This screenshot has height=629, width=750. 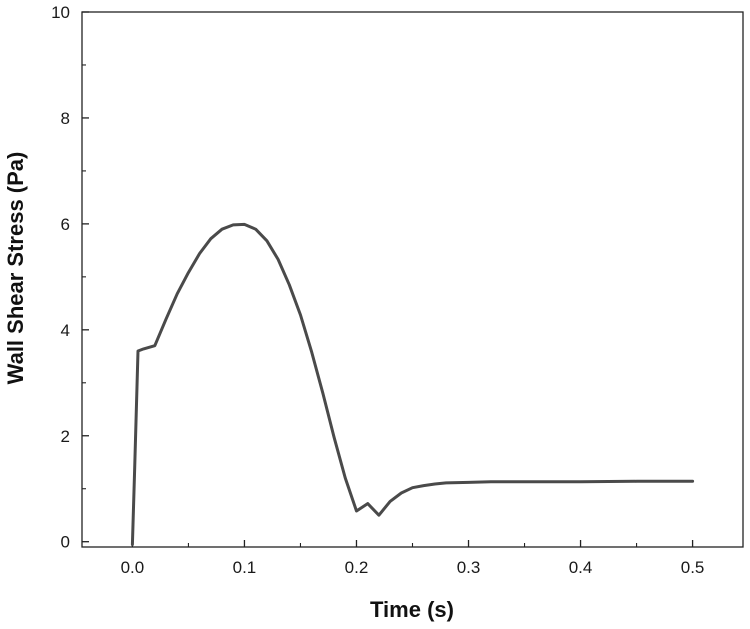 I want to click on y-tick-label: 0, so click(x=65, y=542).